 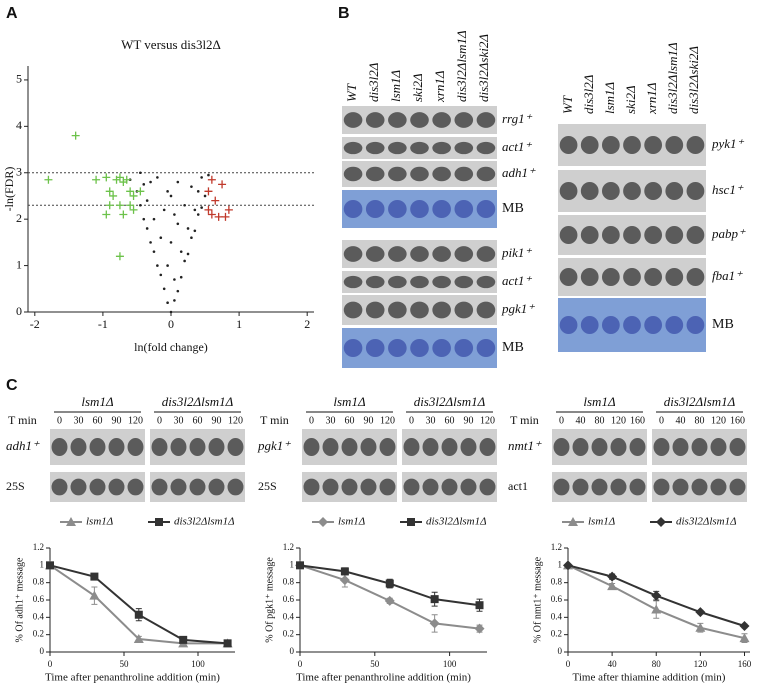 I want to click on x-tick-label: 1, so click(x=239, y=324).